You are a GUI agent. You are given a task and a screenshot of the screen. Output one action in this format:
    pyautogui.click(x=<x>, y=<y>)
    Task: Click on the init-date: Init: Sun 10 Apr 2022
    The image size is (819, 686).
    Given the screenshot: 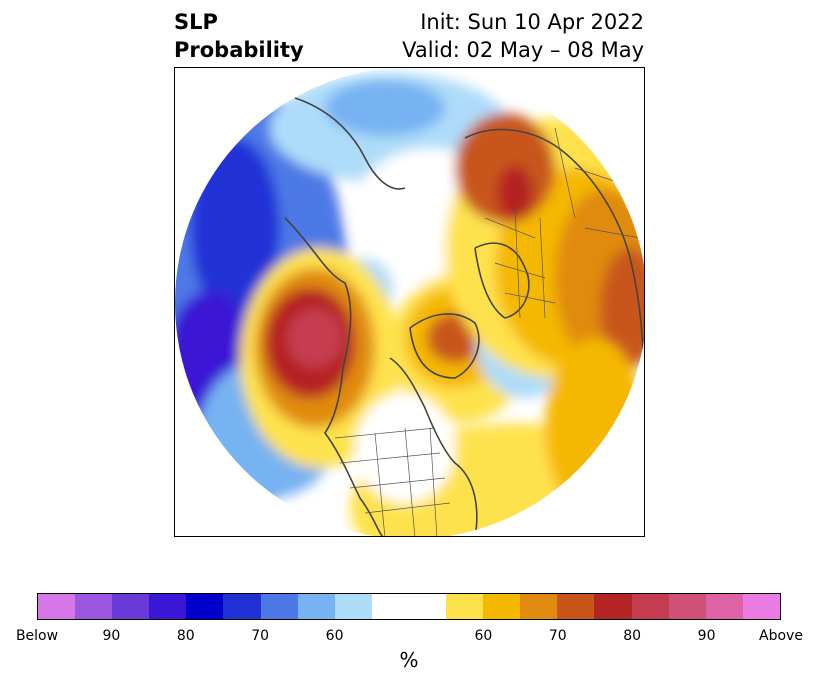 What is the action you would take?
    pyautogui.click(x=532, y=22)
    